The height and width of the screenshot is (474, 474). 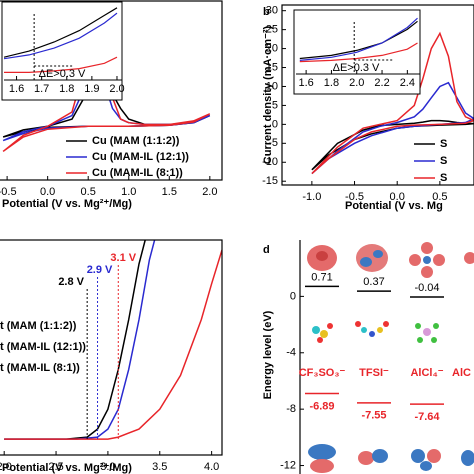 I want to click on inset-frame, so click(x=62, y=51).